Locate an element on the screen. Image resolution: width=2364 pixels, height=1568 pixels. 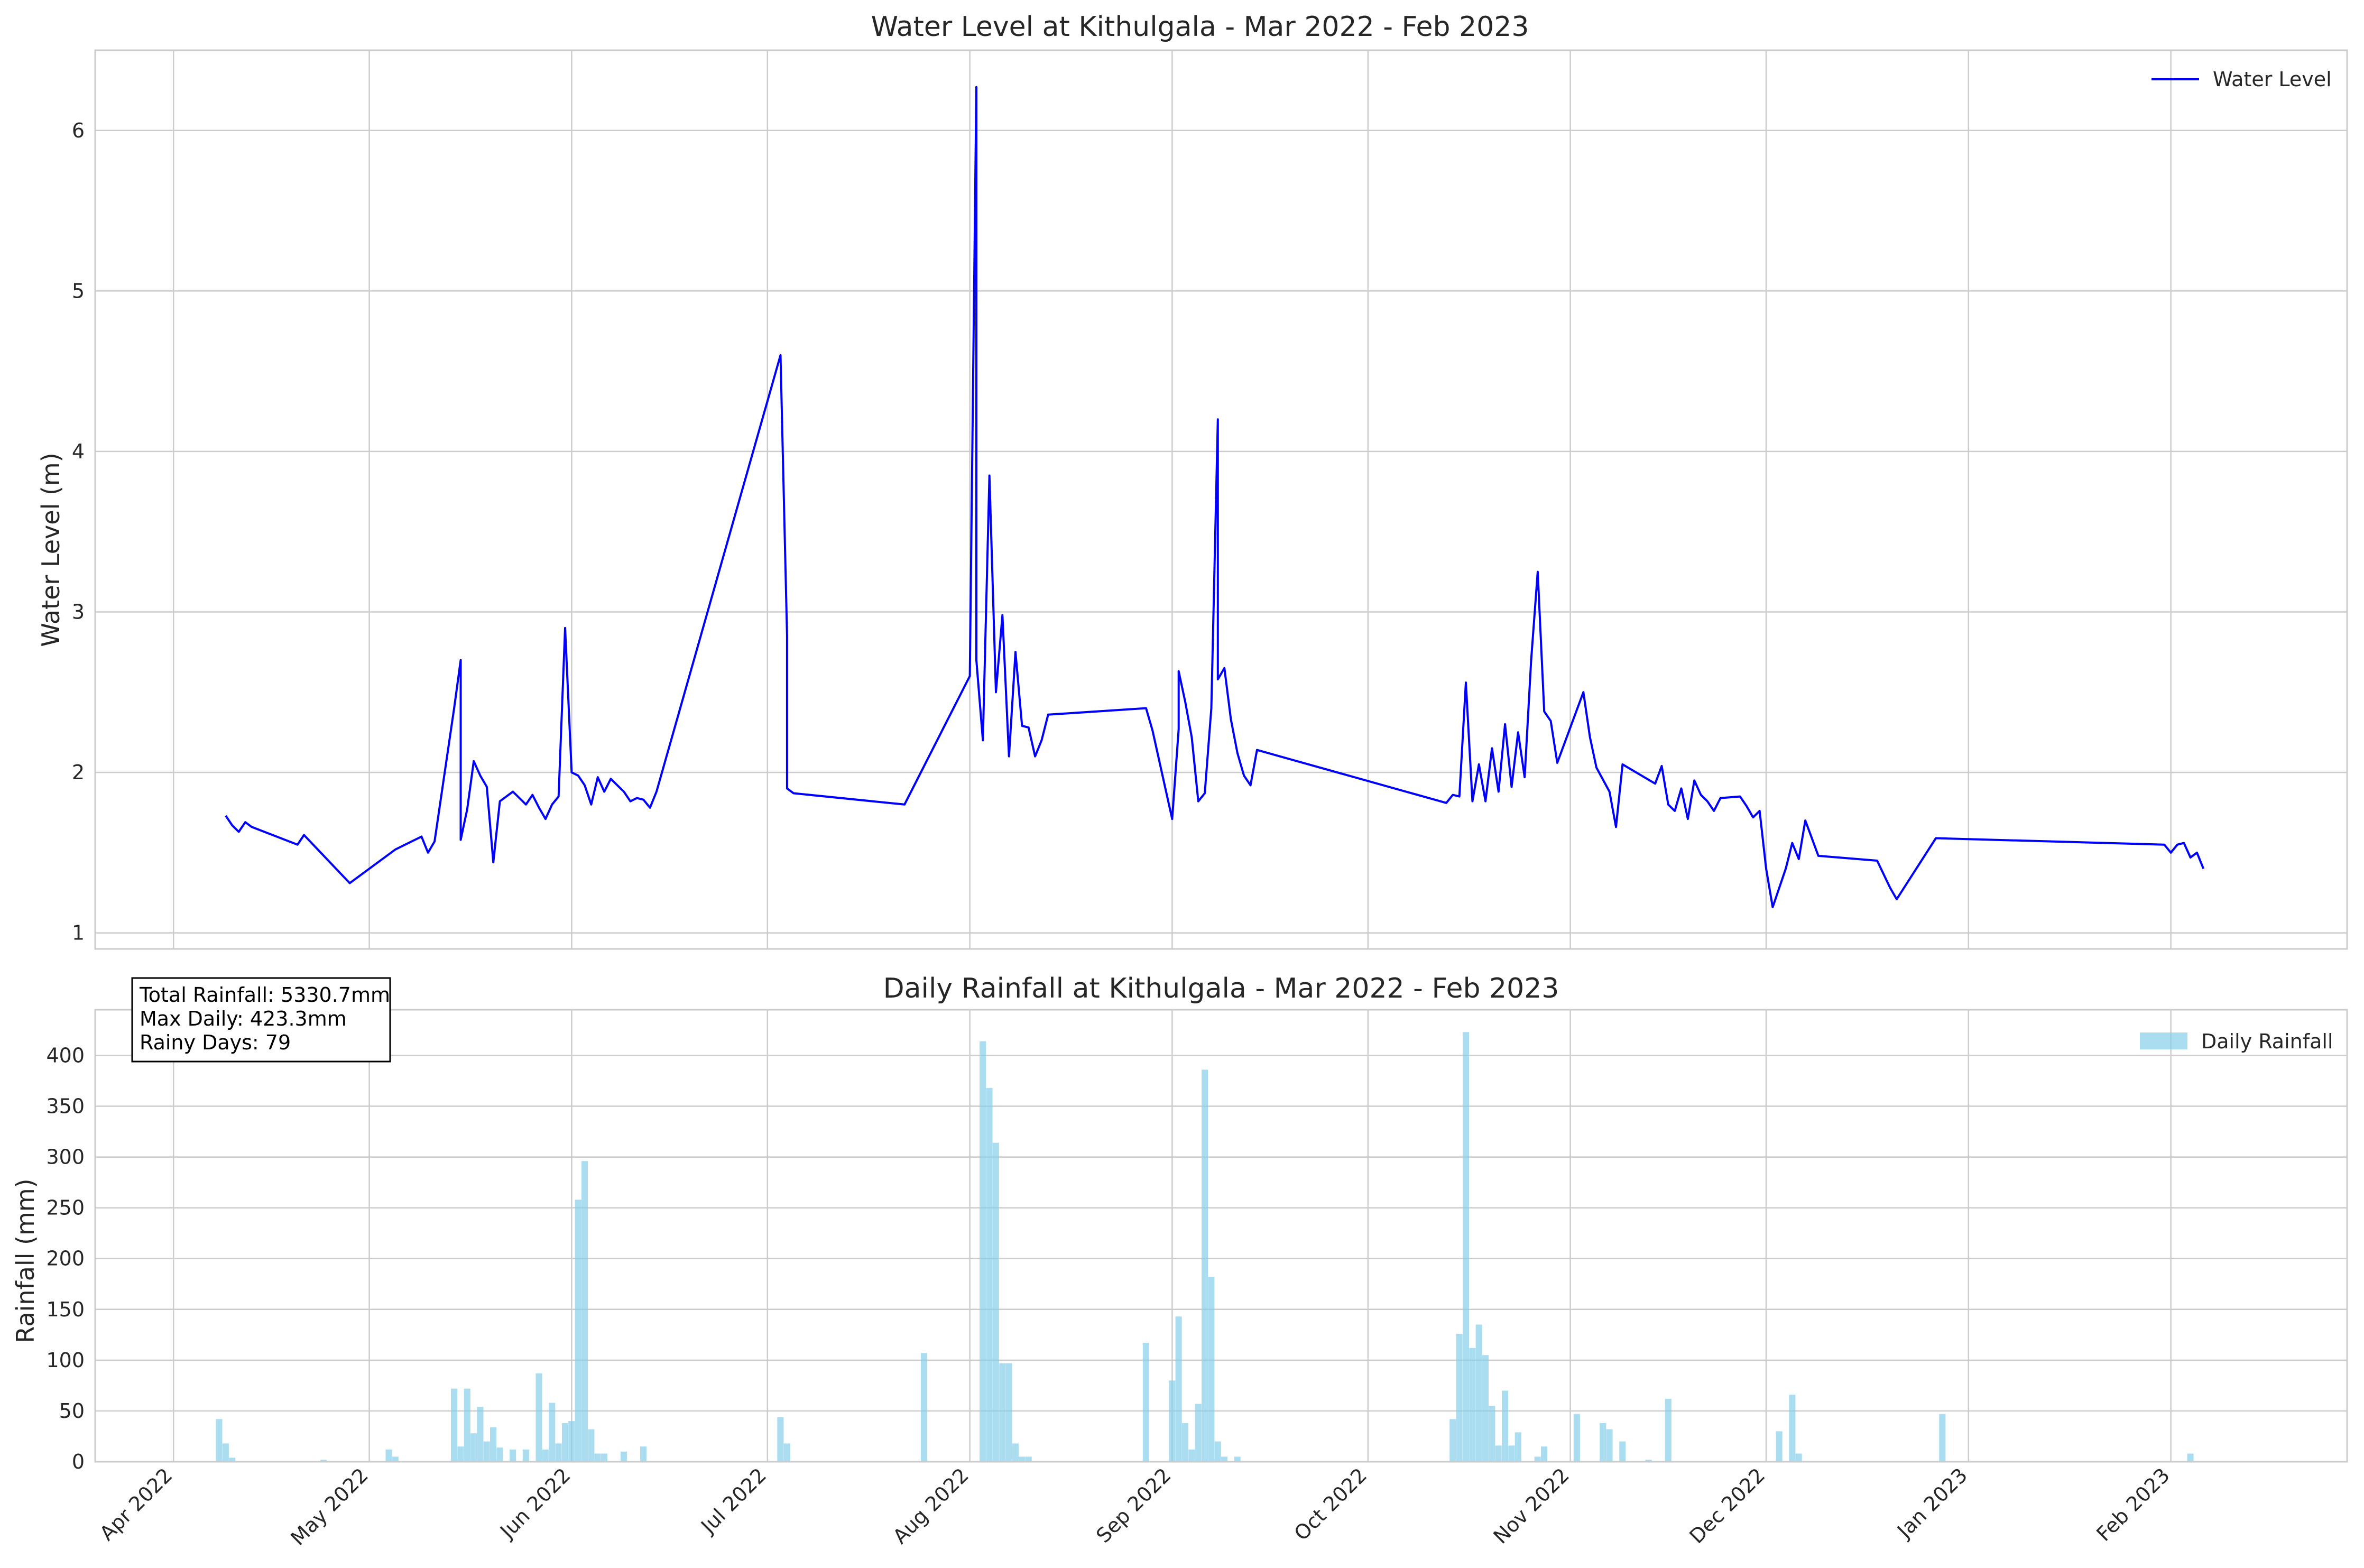
water-level-y-tick-5: 6 is located at coordinates (78, 130).